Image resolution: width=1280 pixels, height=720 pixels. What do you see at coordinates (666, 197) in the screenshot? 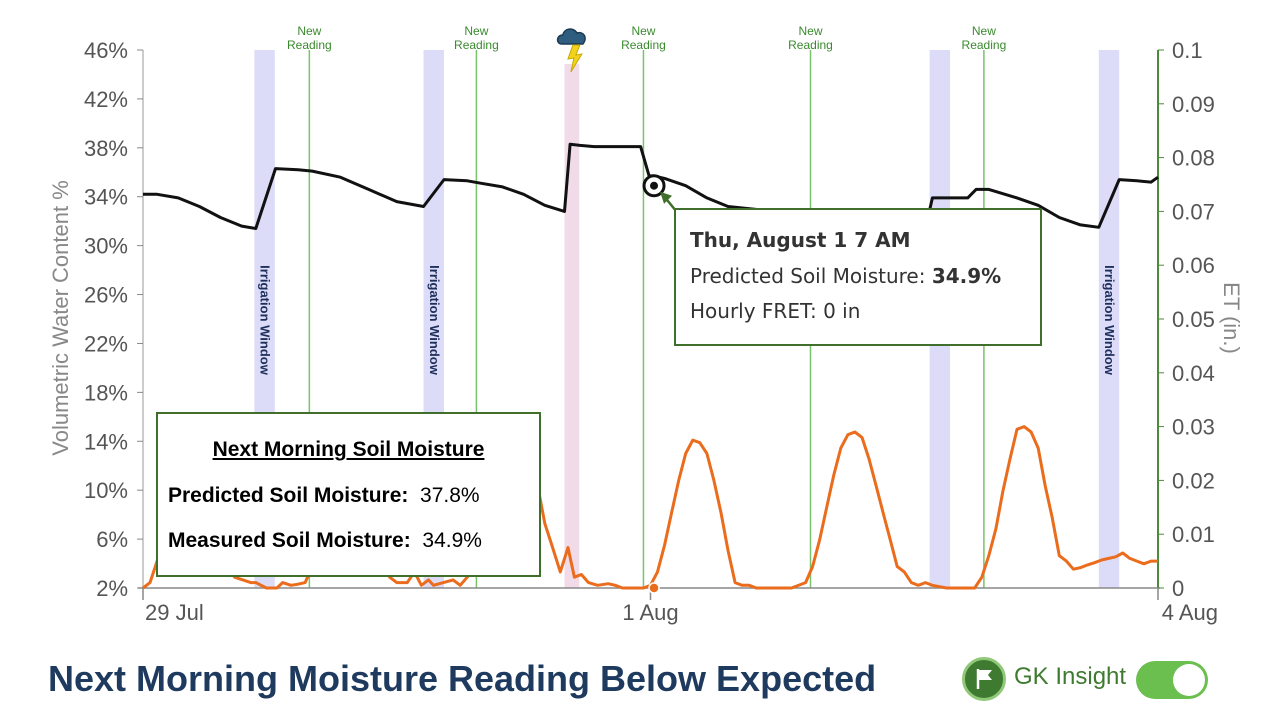
I see `callout-arrow-head` at bounding box center [666, 197].